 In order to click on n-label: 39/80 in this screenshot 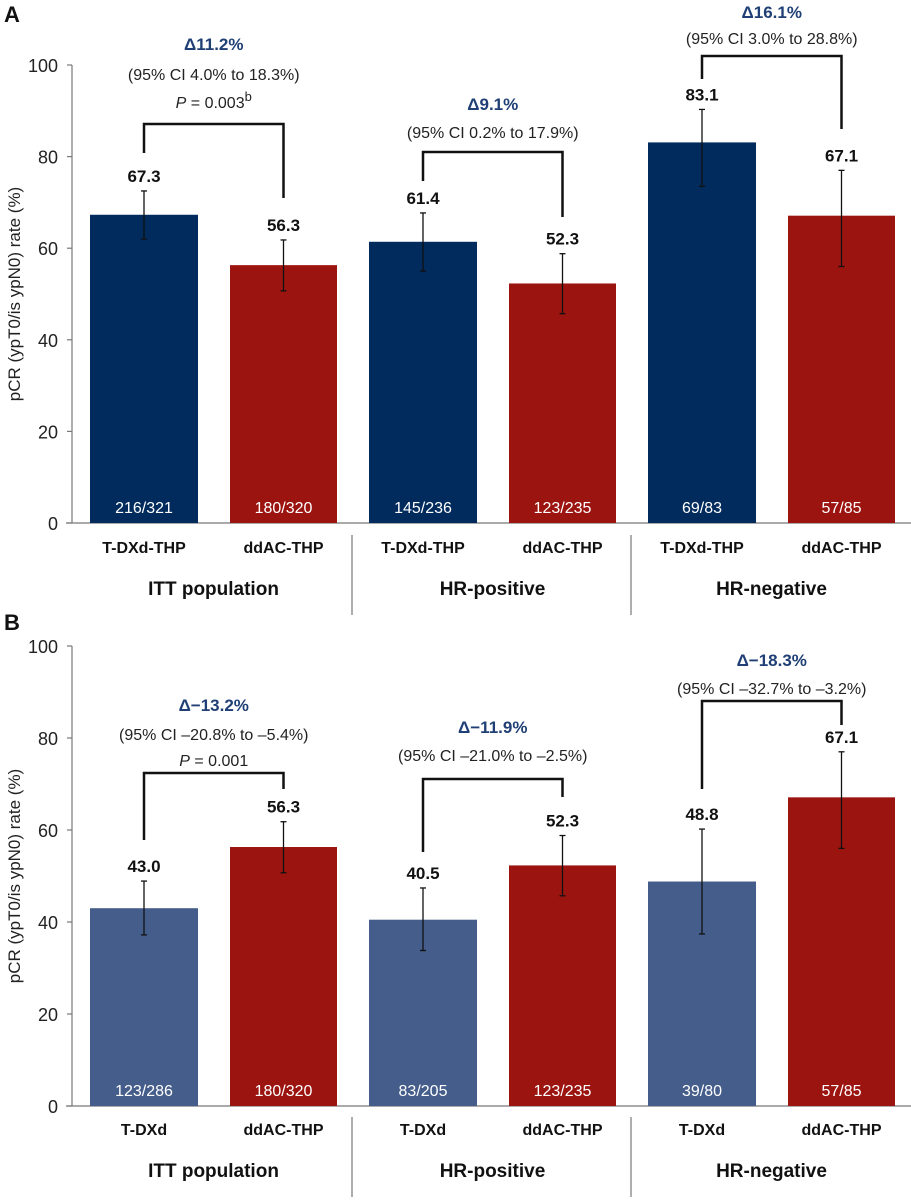, I will do `click(702, 1091)`.